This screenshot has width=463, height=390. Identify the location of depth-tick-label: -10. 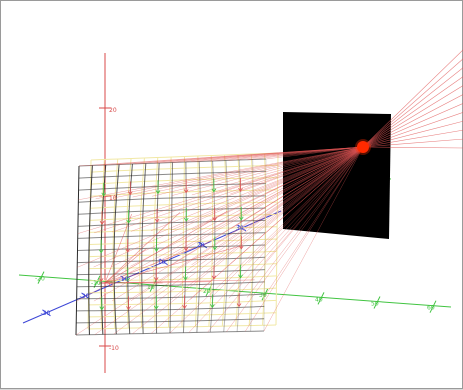
(124, 279).